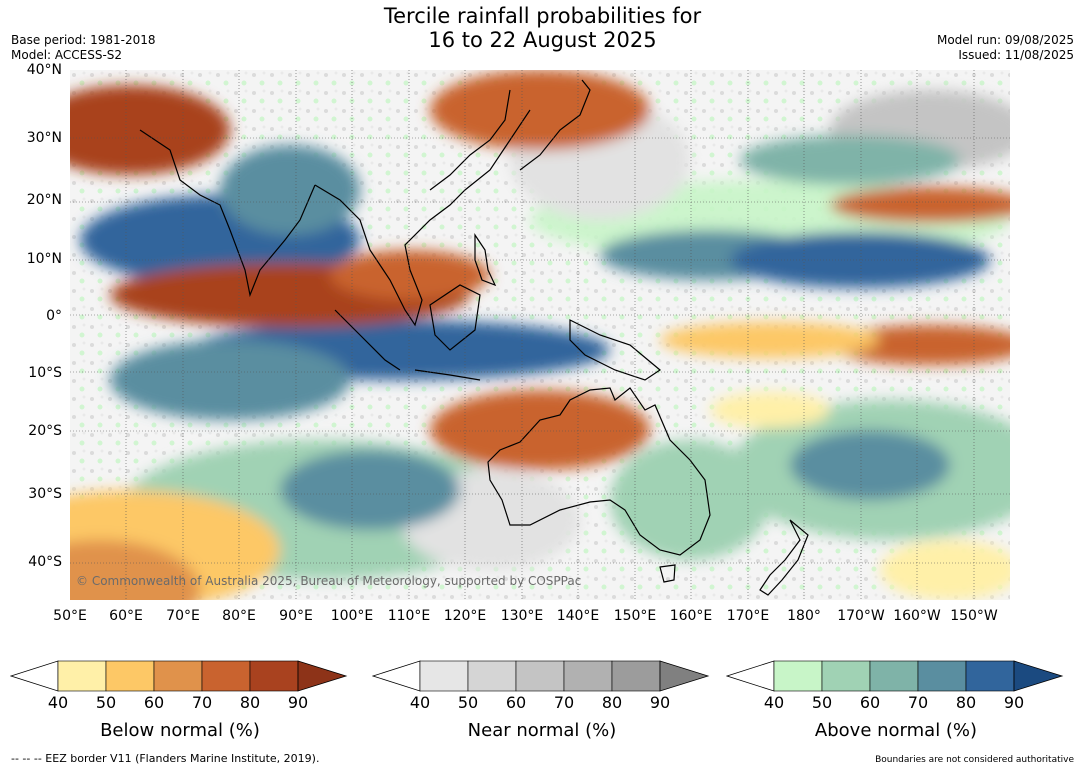 The image size is (1085, 770). What do you see at coordinates (44, 138) in the screenshot?
I see `lat-label: 30°N` at bounding box center [44, 138].